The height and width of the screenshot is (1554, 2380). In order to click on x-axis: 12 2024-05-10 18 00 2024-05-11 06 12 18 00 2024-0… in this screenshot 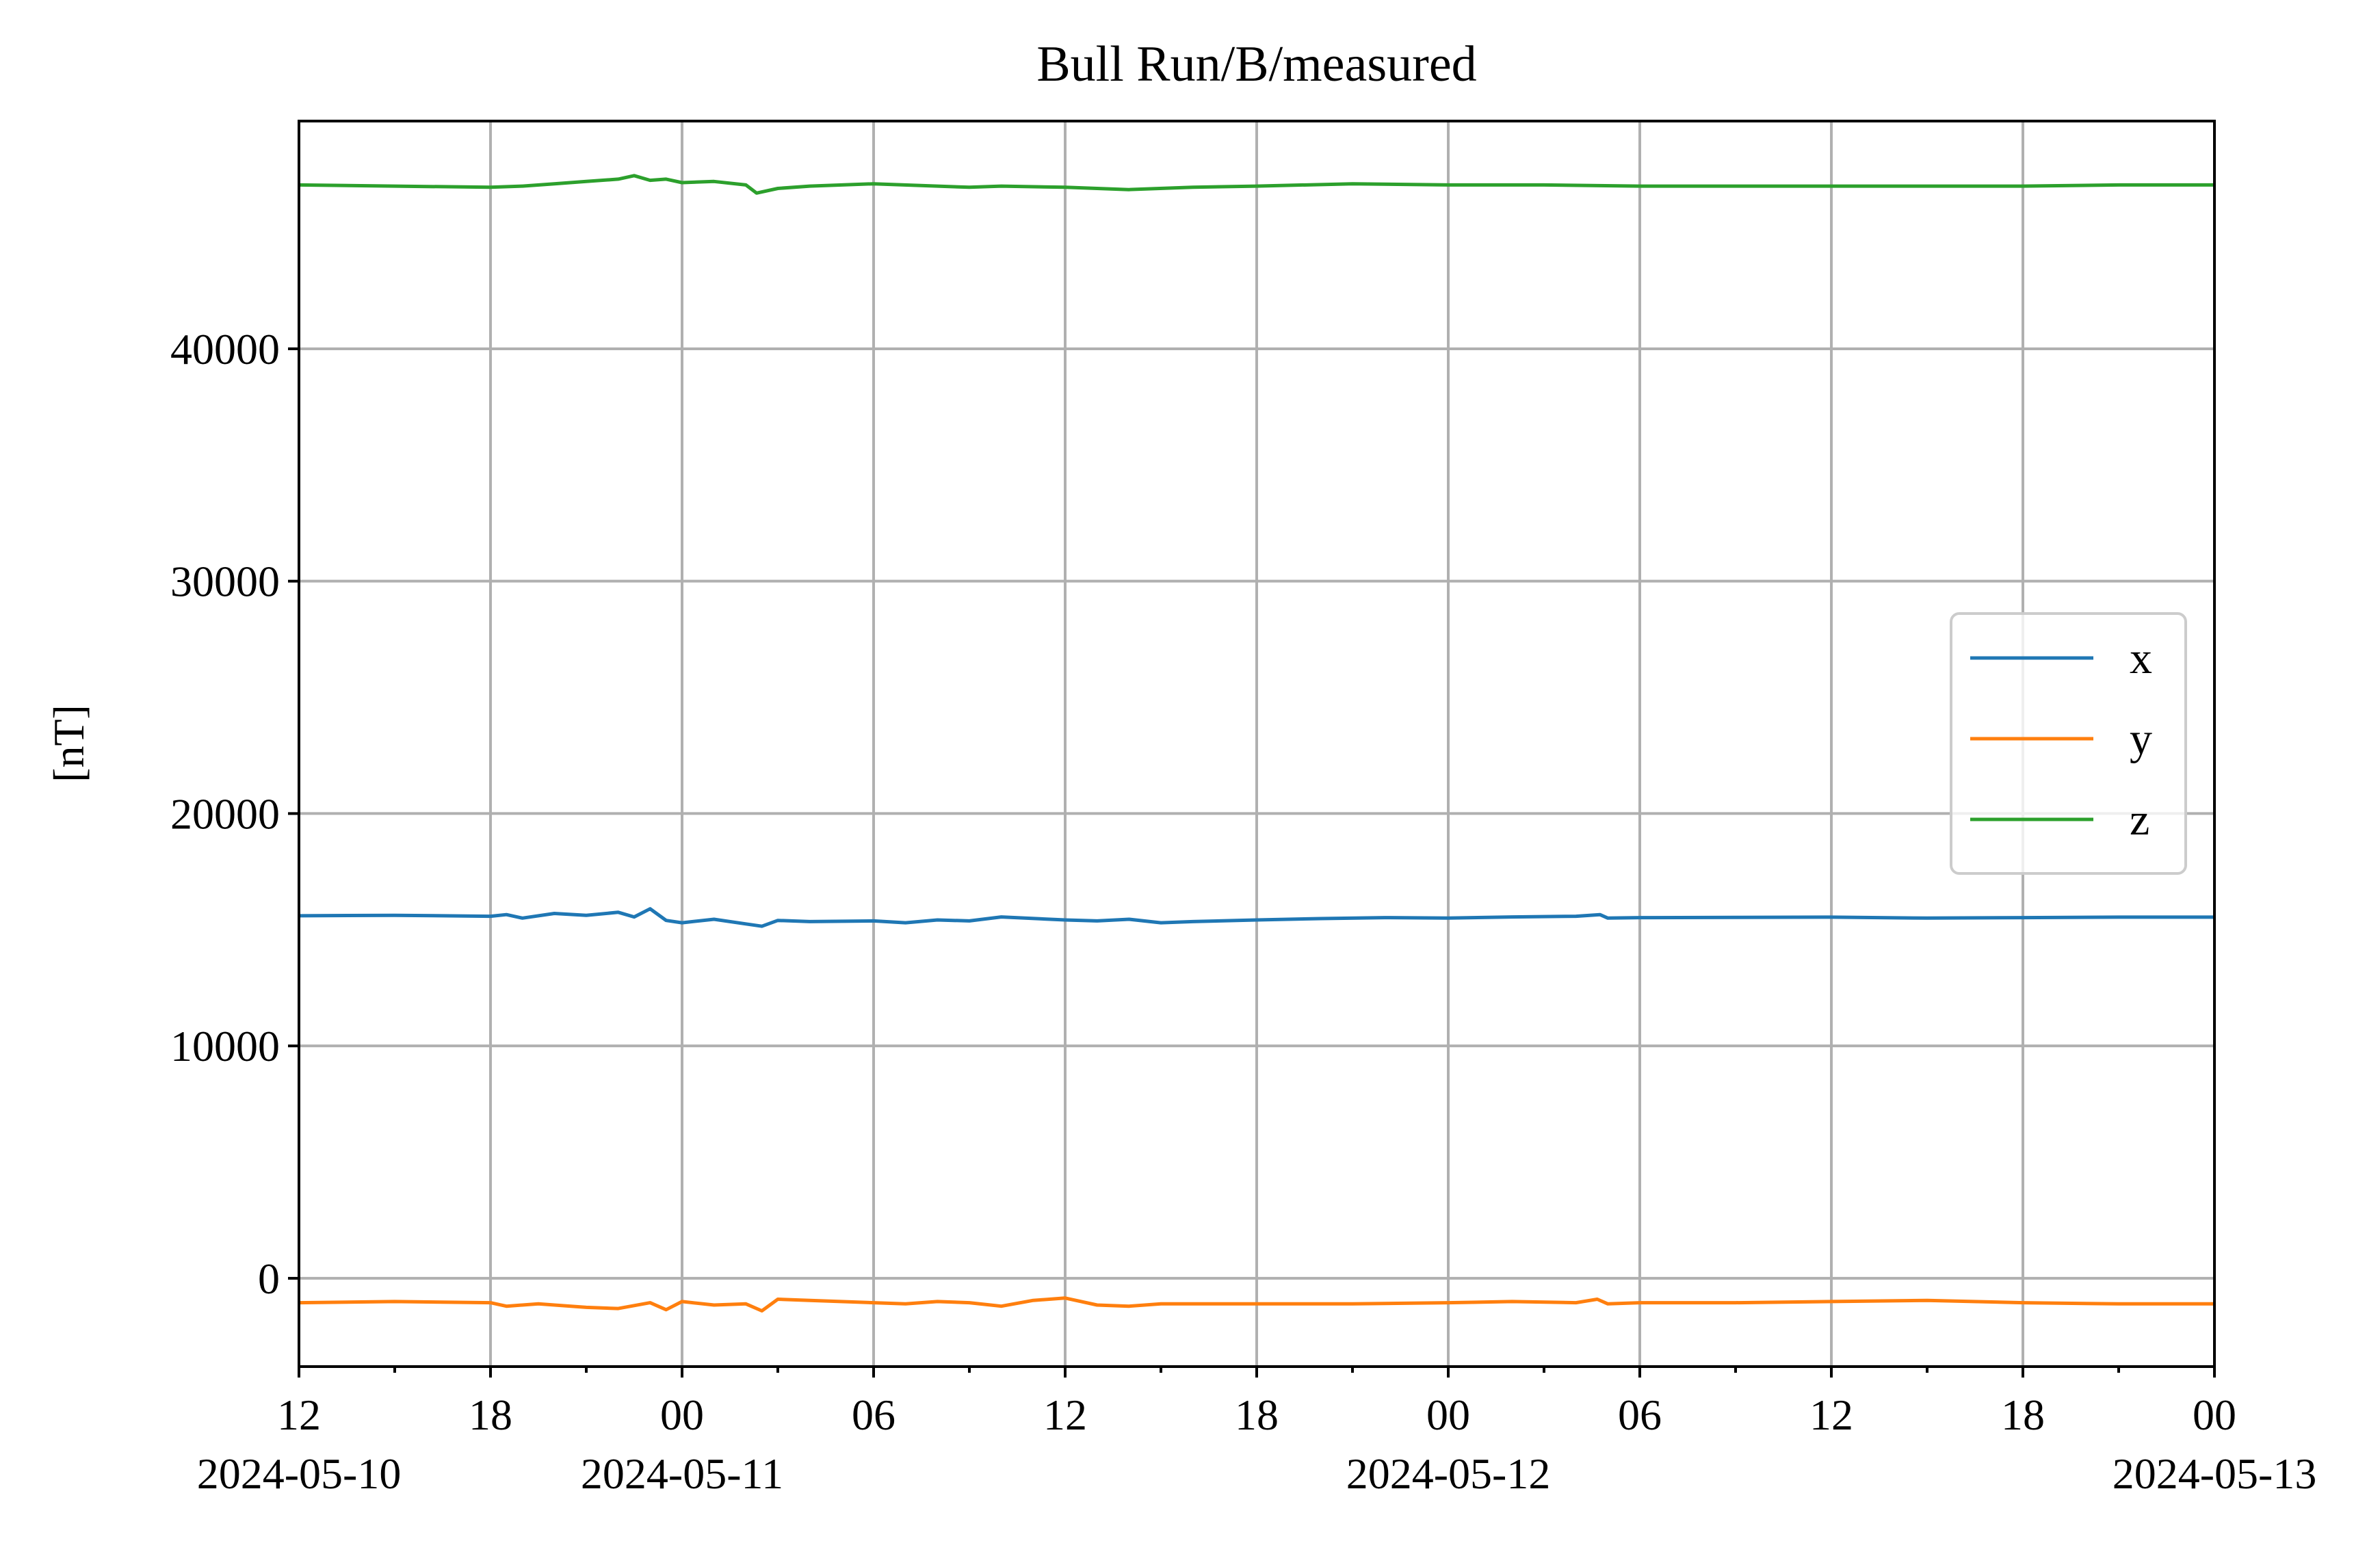, I will do `click(1257, 1433)`.